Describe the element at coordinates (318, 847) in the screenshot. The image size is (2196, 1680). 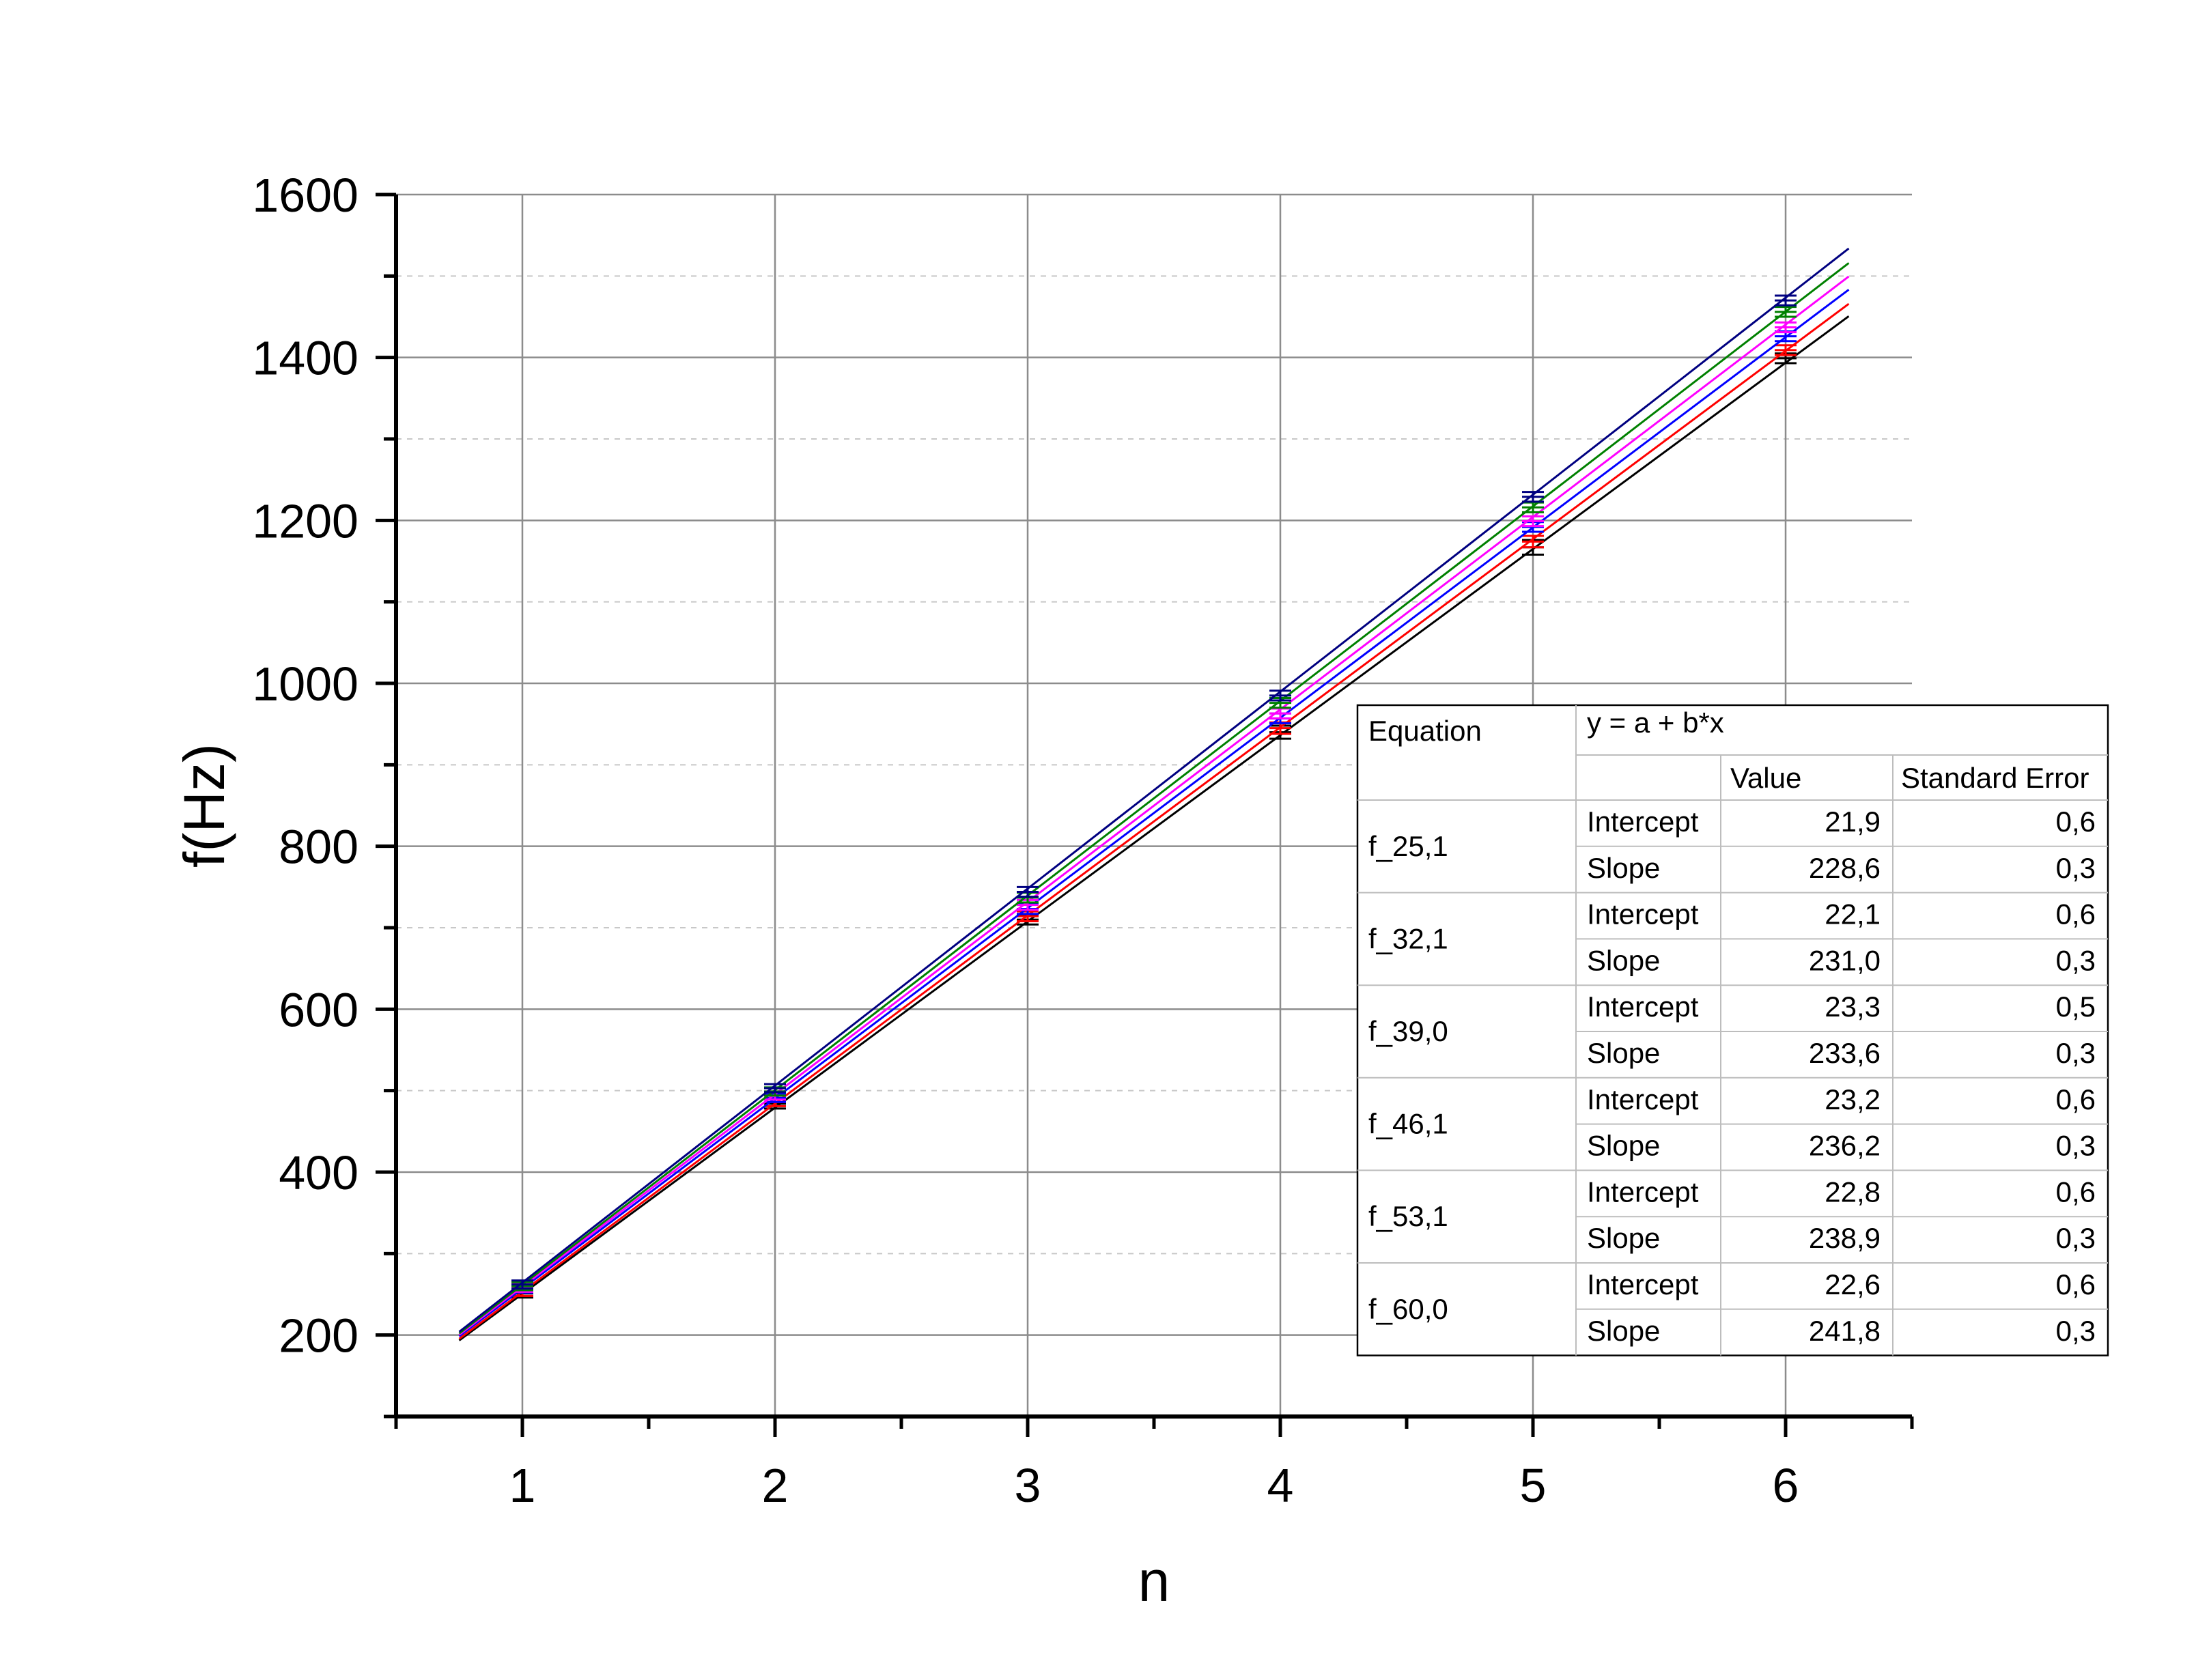
I see `y-tick-label: 800` at that location.